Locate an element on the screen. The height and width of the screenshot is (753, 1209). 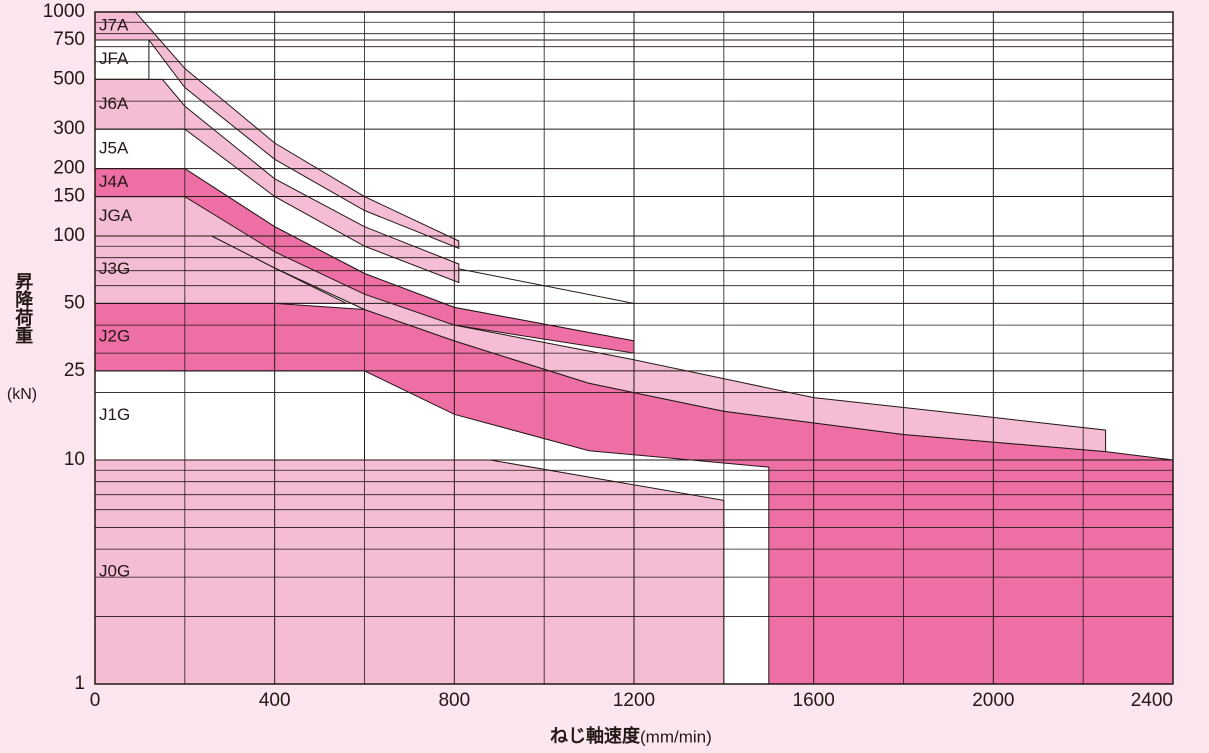
y-tick-label: 10 is located at coordinates (74, 459).